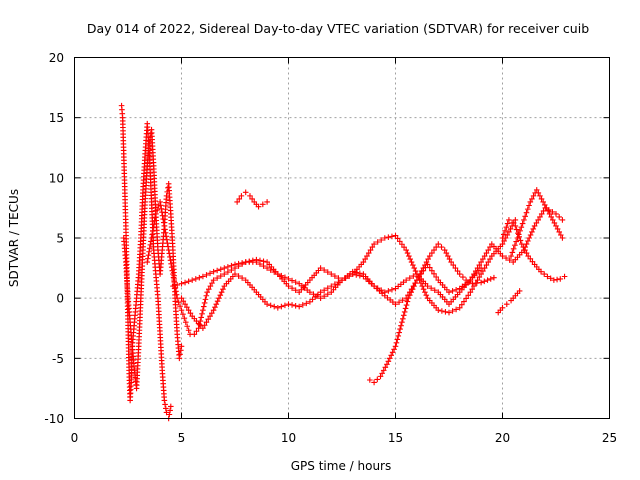 The image size is (640, 480). What do you see at coordinates (58, 359) in the screenshot?
I see `y-tick-label: -5` at bounding box center [58, 359].